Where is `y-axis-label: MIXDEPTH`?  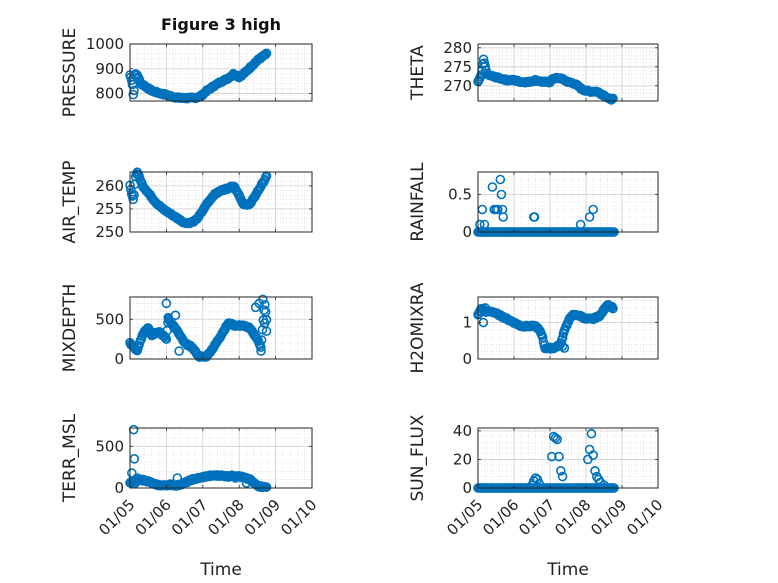 y-axis-label: MIXDEPTH is located at coordinates (70, 328).